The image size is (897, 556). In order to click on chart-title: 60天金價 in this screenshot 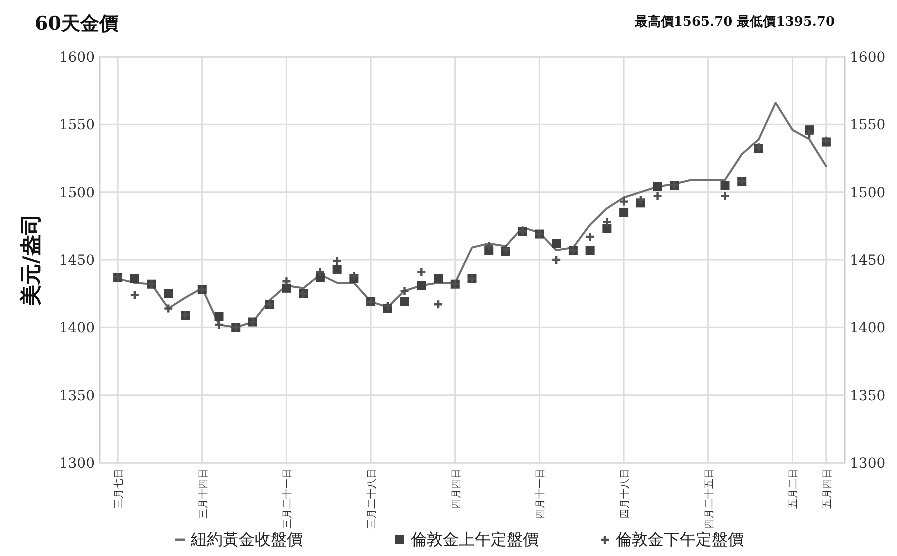, I will do `click(77, 24)`.